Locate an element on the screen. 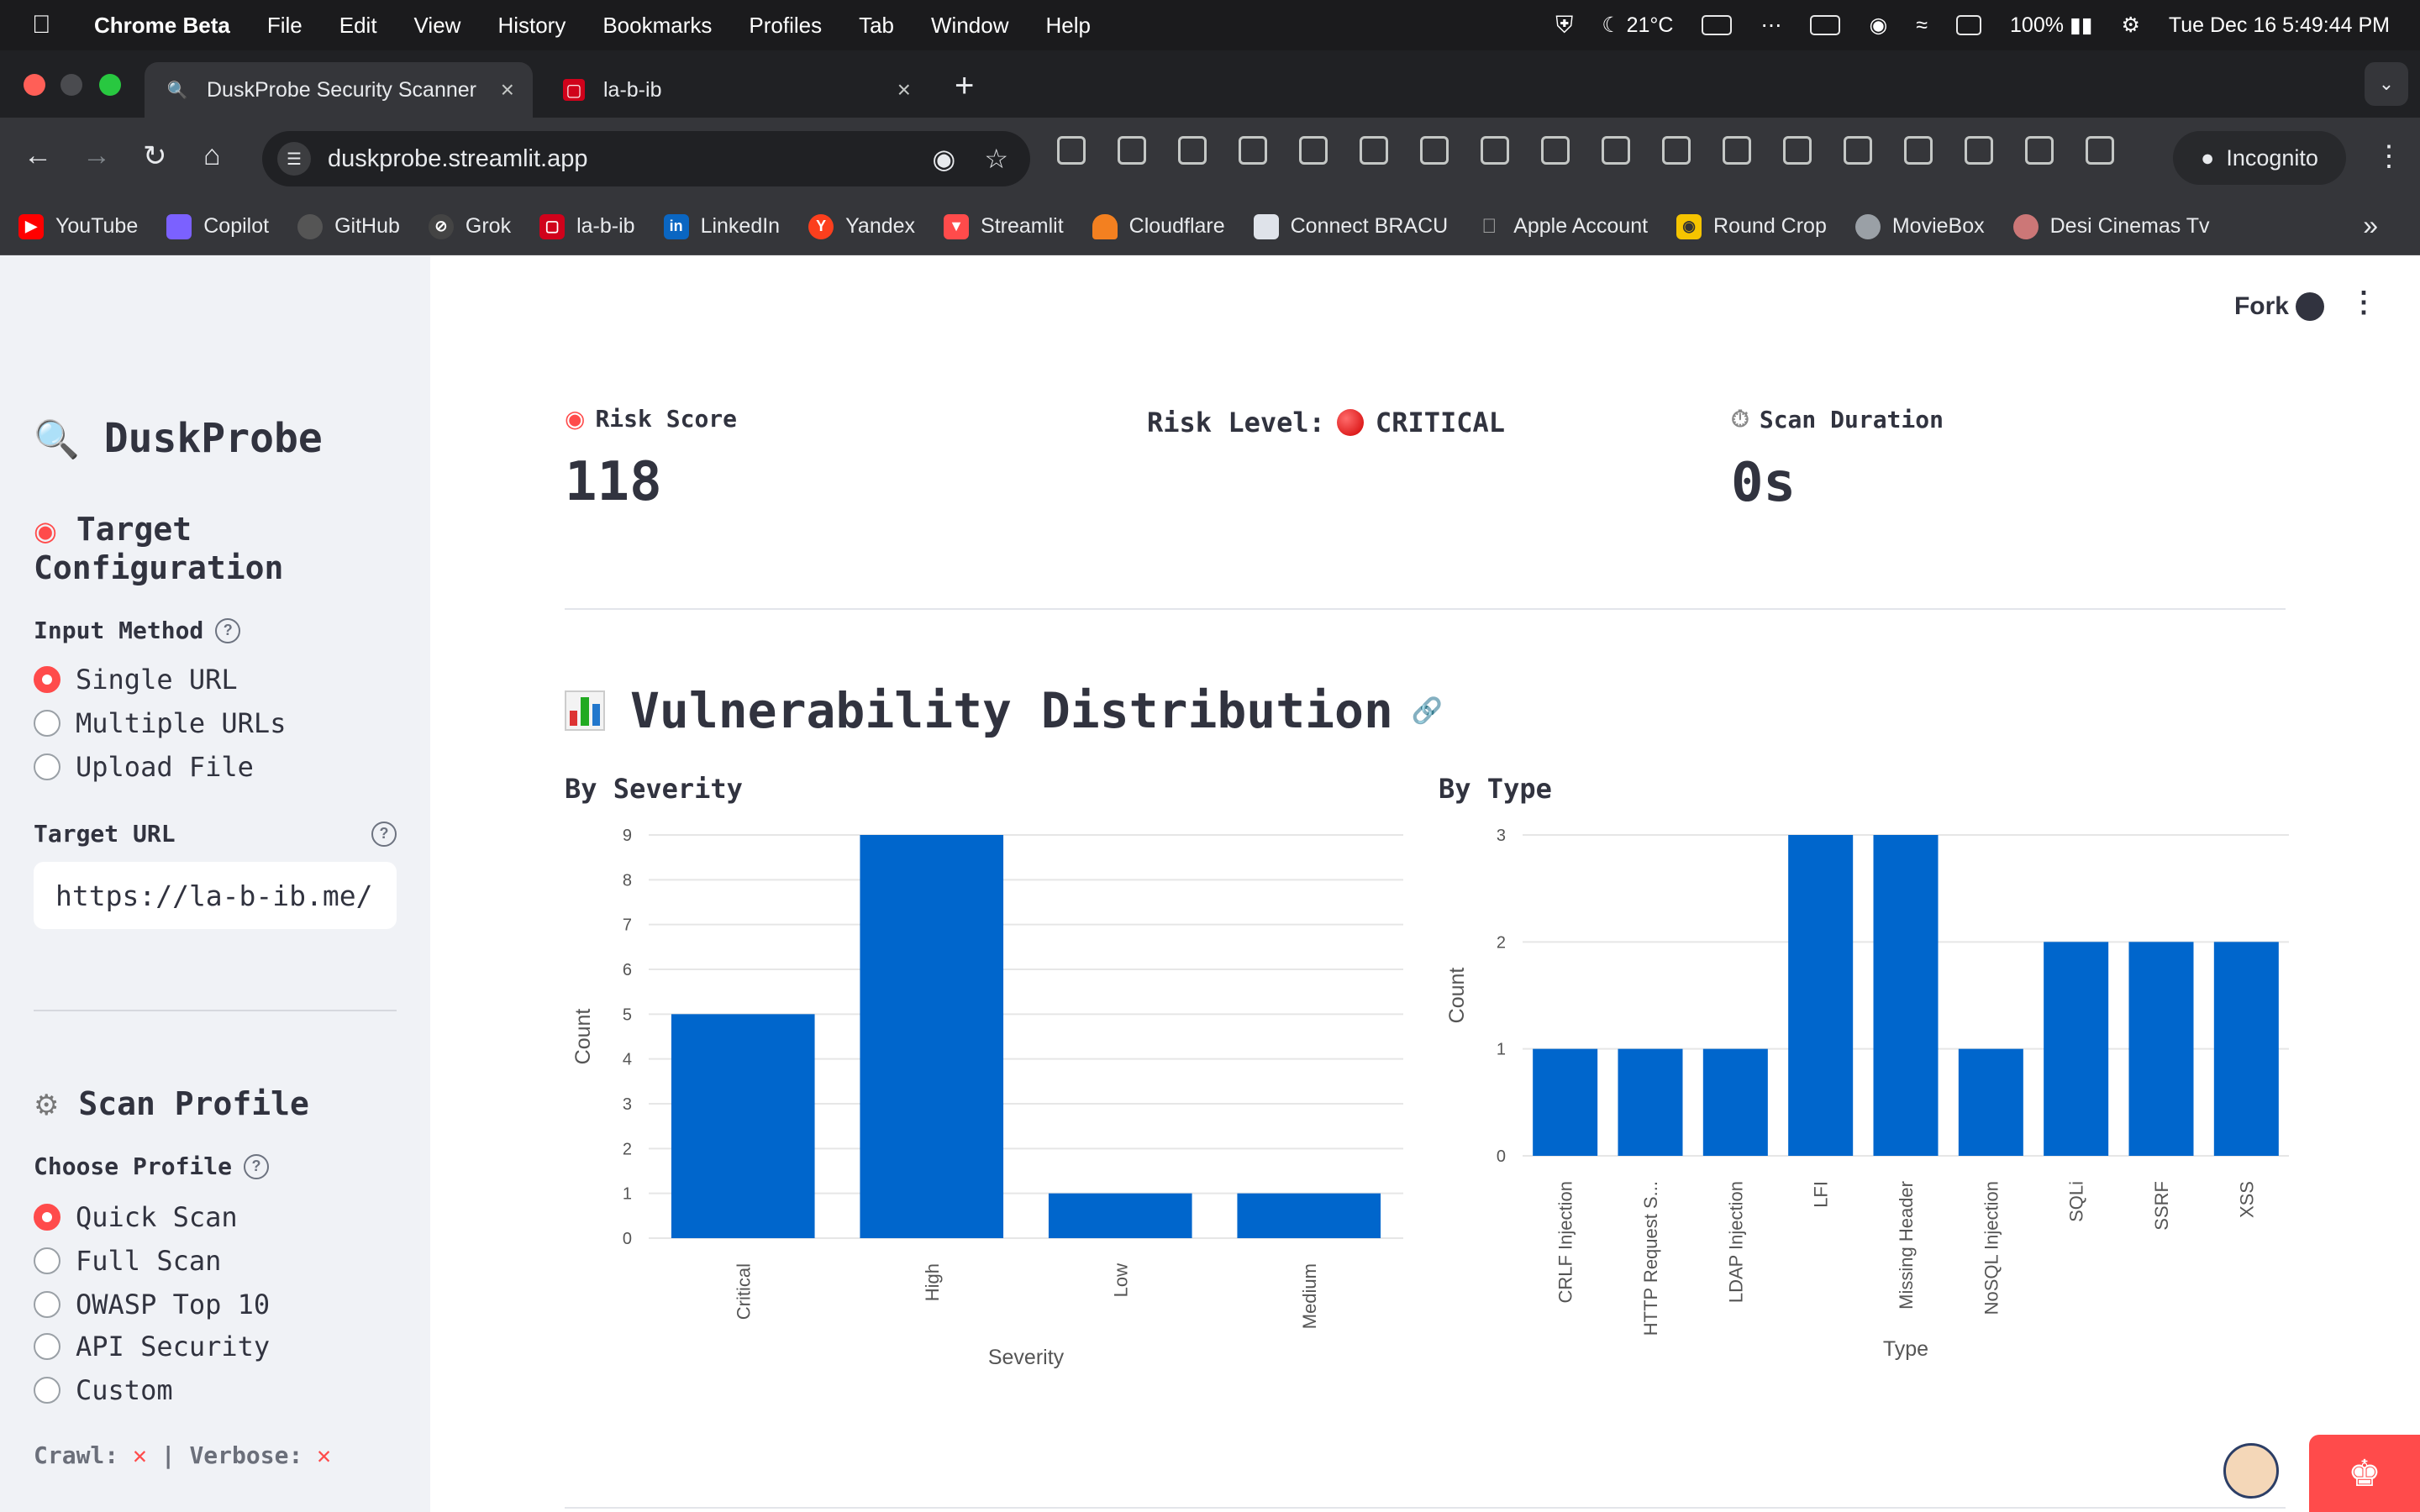 The height and width of the screenshot is (1512, 2420). main-menu-icon: ⋮ is located at coordinates (2363, 302).